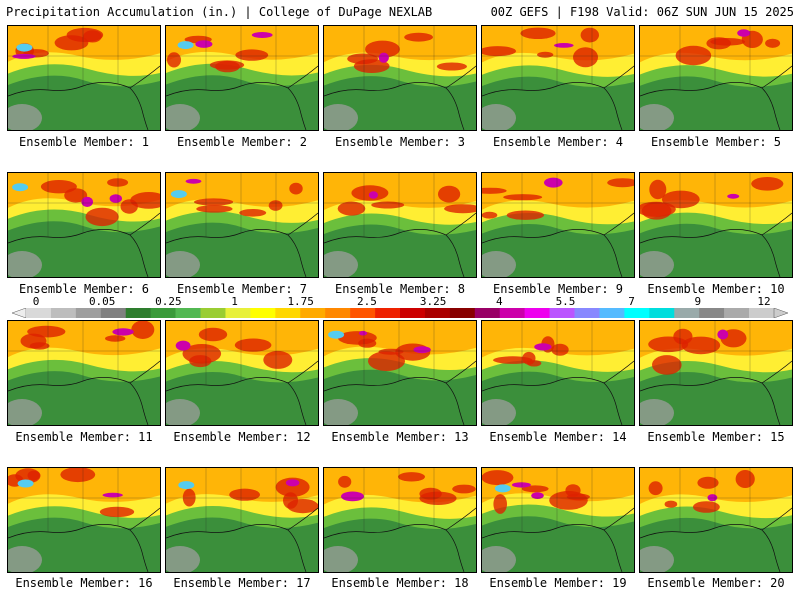 The width and height of the screenshot is (800, 600). I want to click on colorbar-tick-label: 3.25, so click(433, 301).